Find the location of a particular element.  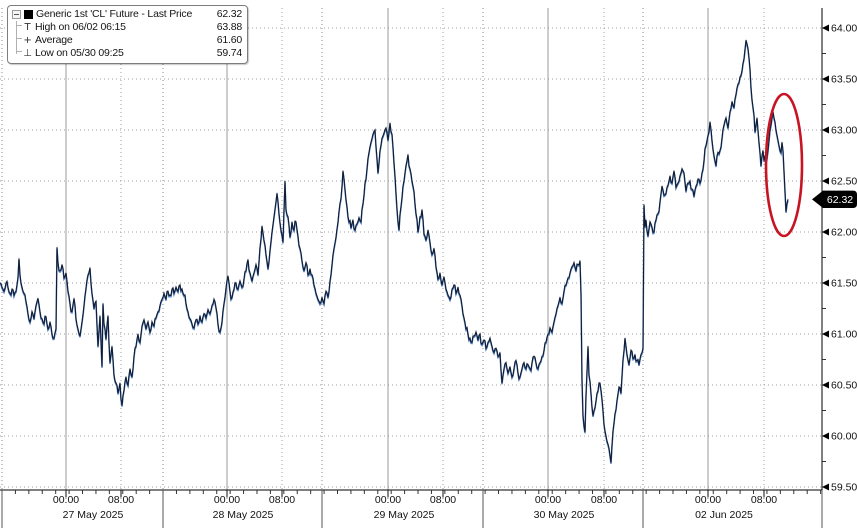

legend-last-price-value: 62.32 is located at coordinates (229, 14).